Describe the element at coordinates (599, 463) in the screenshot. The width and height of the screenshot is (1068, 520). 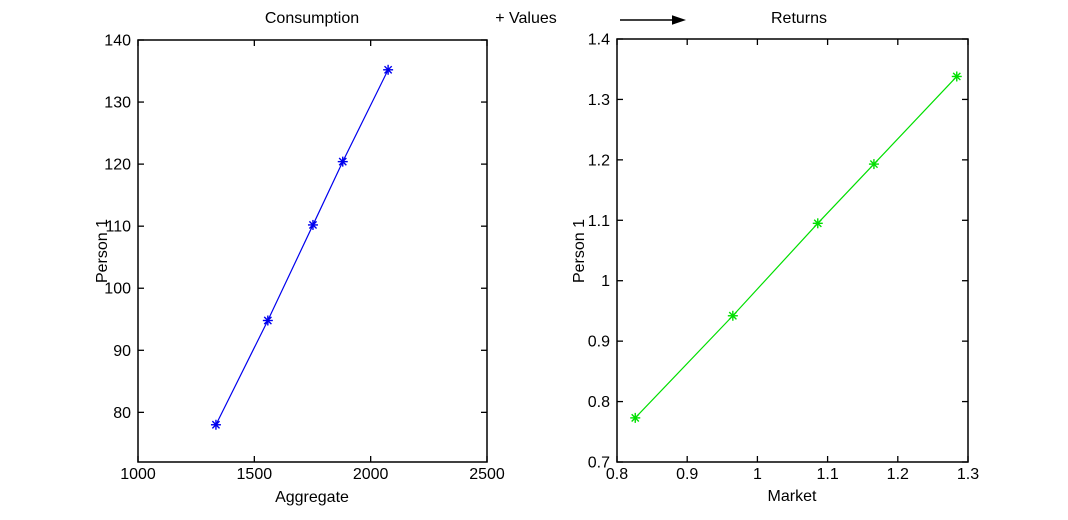
I see `y-tick-label: 0.7` at that location.